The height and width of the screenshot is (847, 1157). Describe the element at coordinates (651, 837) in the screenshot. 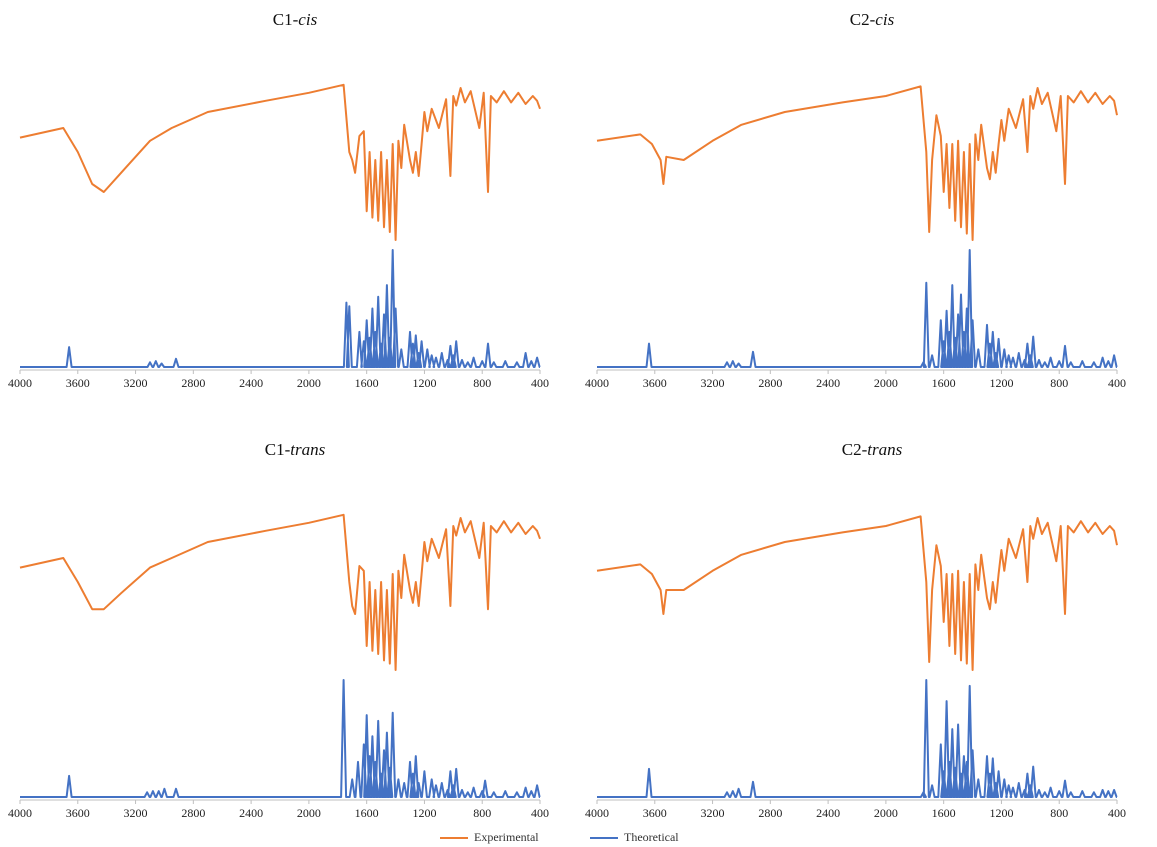

I see `legend-label-theoretical: Theoretical` at that location.